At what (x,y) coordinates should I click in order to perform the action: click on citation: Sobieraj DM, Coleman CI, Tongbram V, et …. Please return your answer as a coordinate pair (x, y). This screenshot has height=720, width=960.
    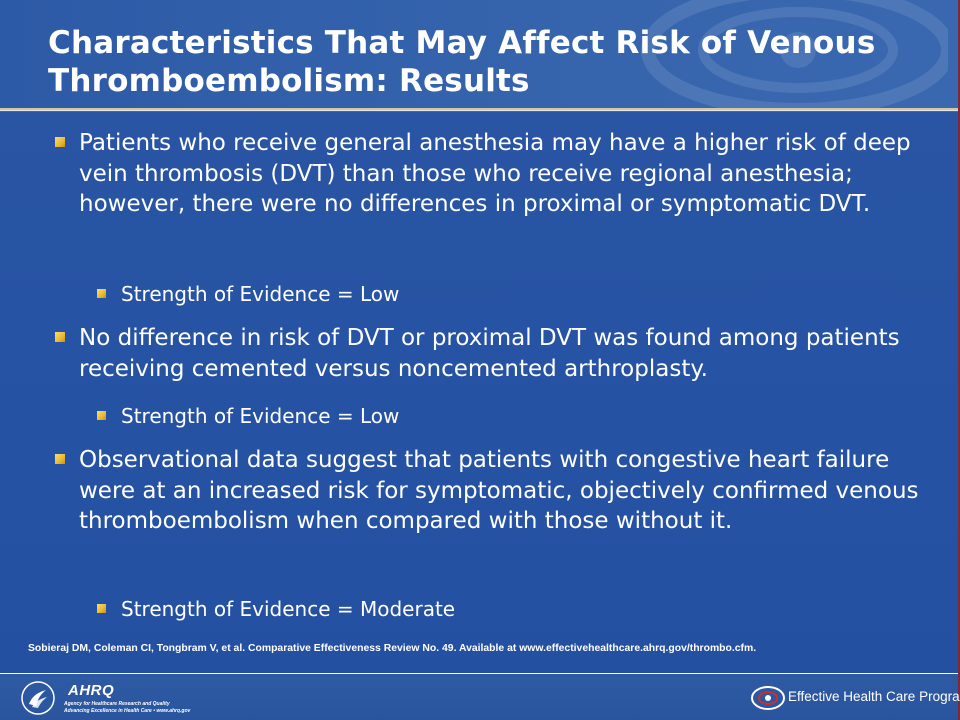
    Looking at the image, I should click on (392, 648).